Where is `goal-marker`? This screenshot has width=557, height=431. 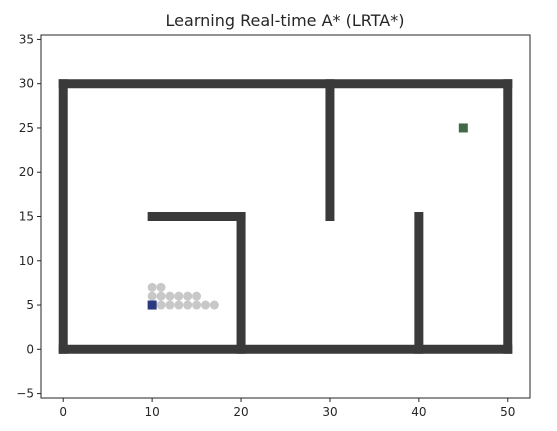
goal-marker is located at coordinates (463, 128).